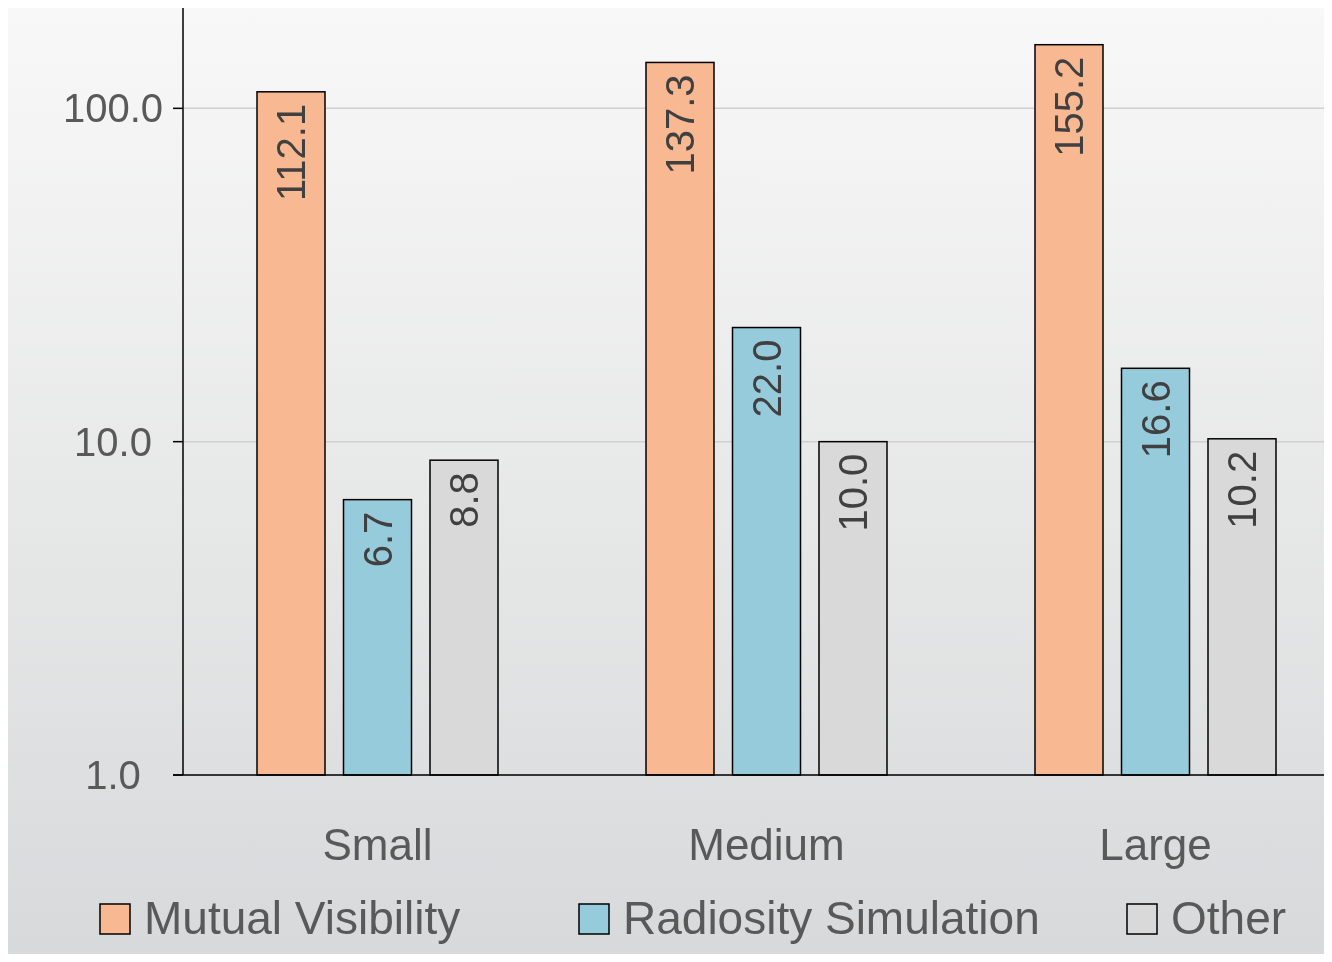  I want to click on data-label: 10.2, so click(1242, 489).